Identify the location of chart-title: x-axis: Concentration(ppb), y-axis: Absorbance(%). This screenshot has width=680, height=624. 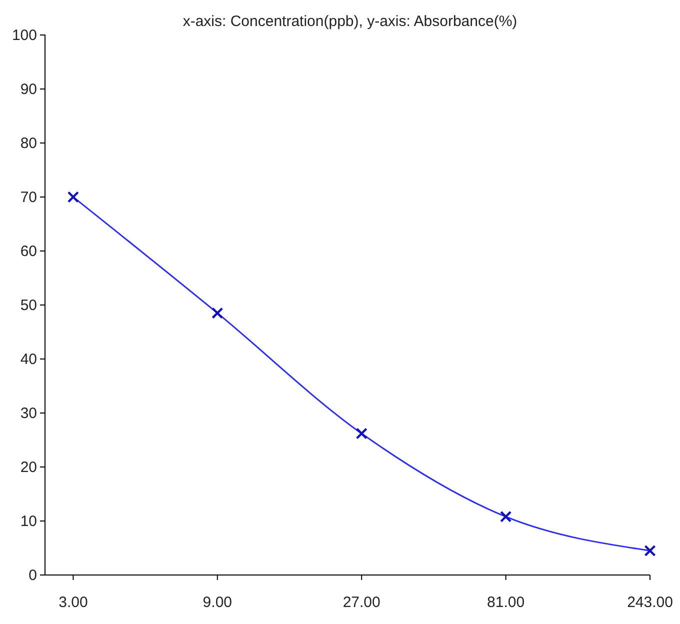
(350, 21).